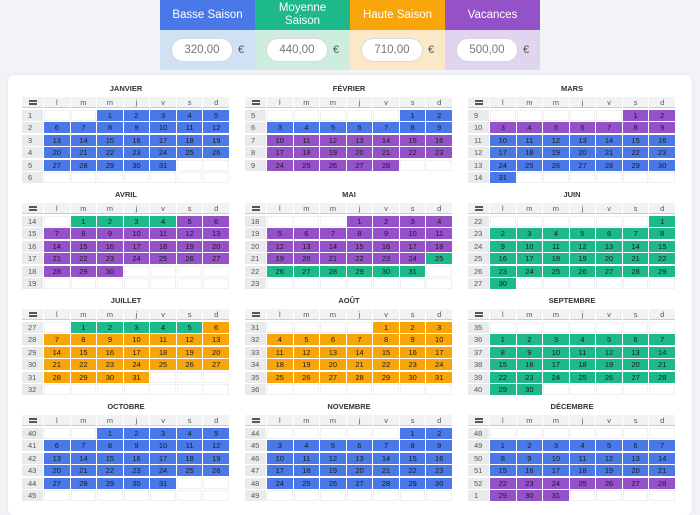 This screenshot has width=700, height=515. I want to click on price-input: 440,00, so click(296, 50).